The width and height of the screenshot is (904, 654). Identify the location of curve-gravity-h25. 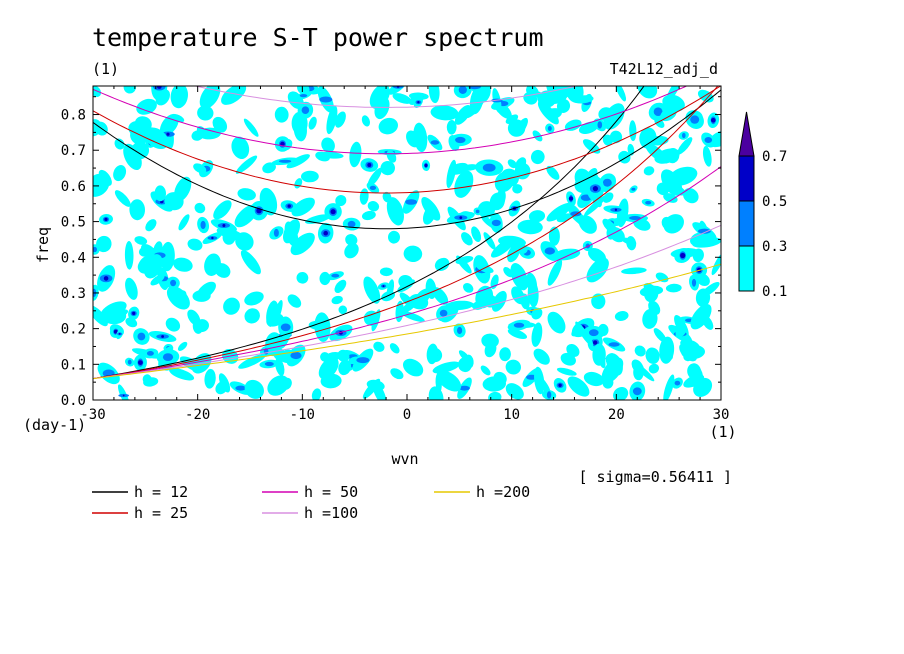
(407, 140).